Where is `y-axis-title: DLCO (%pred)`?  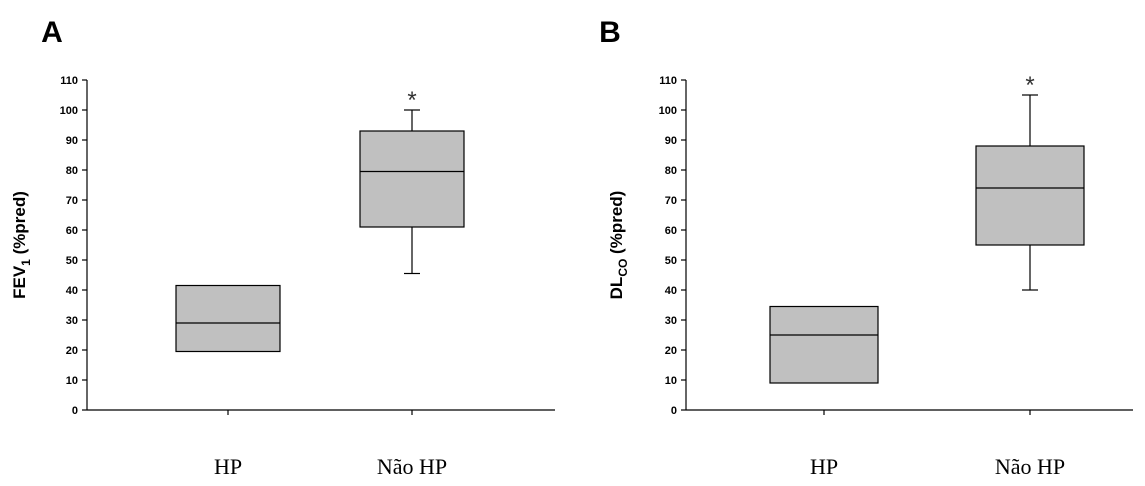 y-axis-title: DLCO (%pred) is located at coordinates (618, 245).